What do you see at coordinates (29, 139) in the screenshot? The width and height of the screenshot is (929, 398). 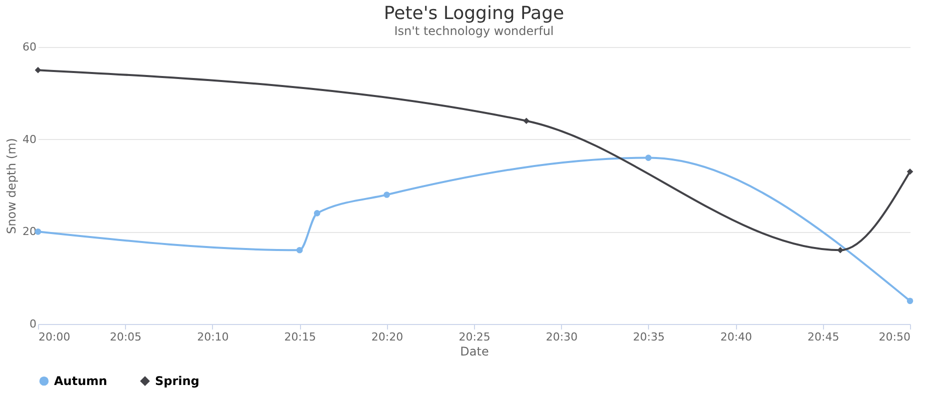 I see `y-tick-label: 40` at bounding box center [29, 139].